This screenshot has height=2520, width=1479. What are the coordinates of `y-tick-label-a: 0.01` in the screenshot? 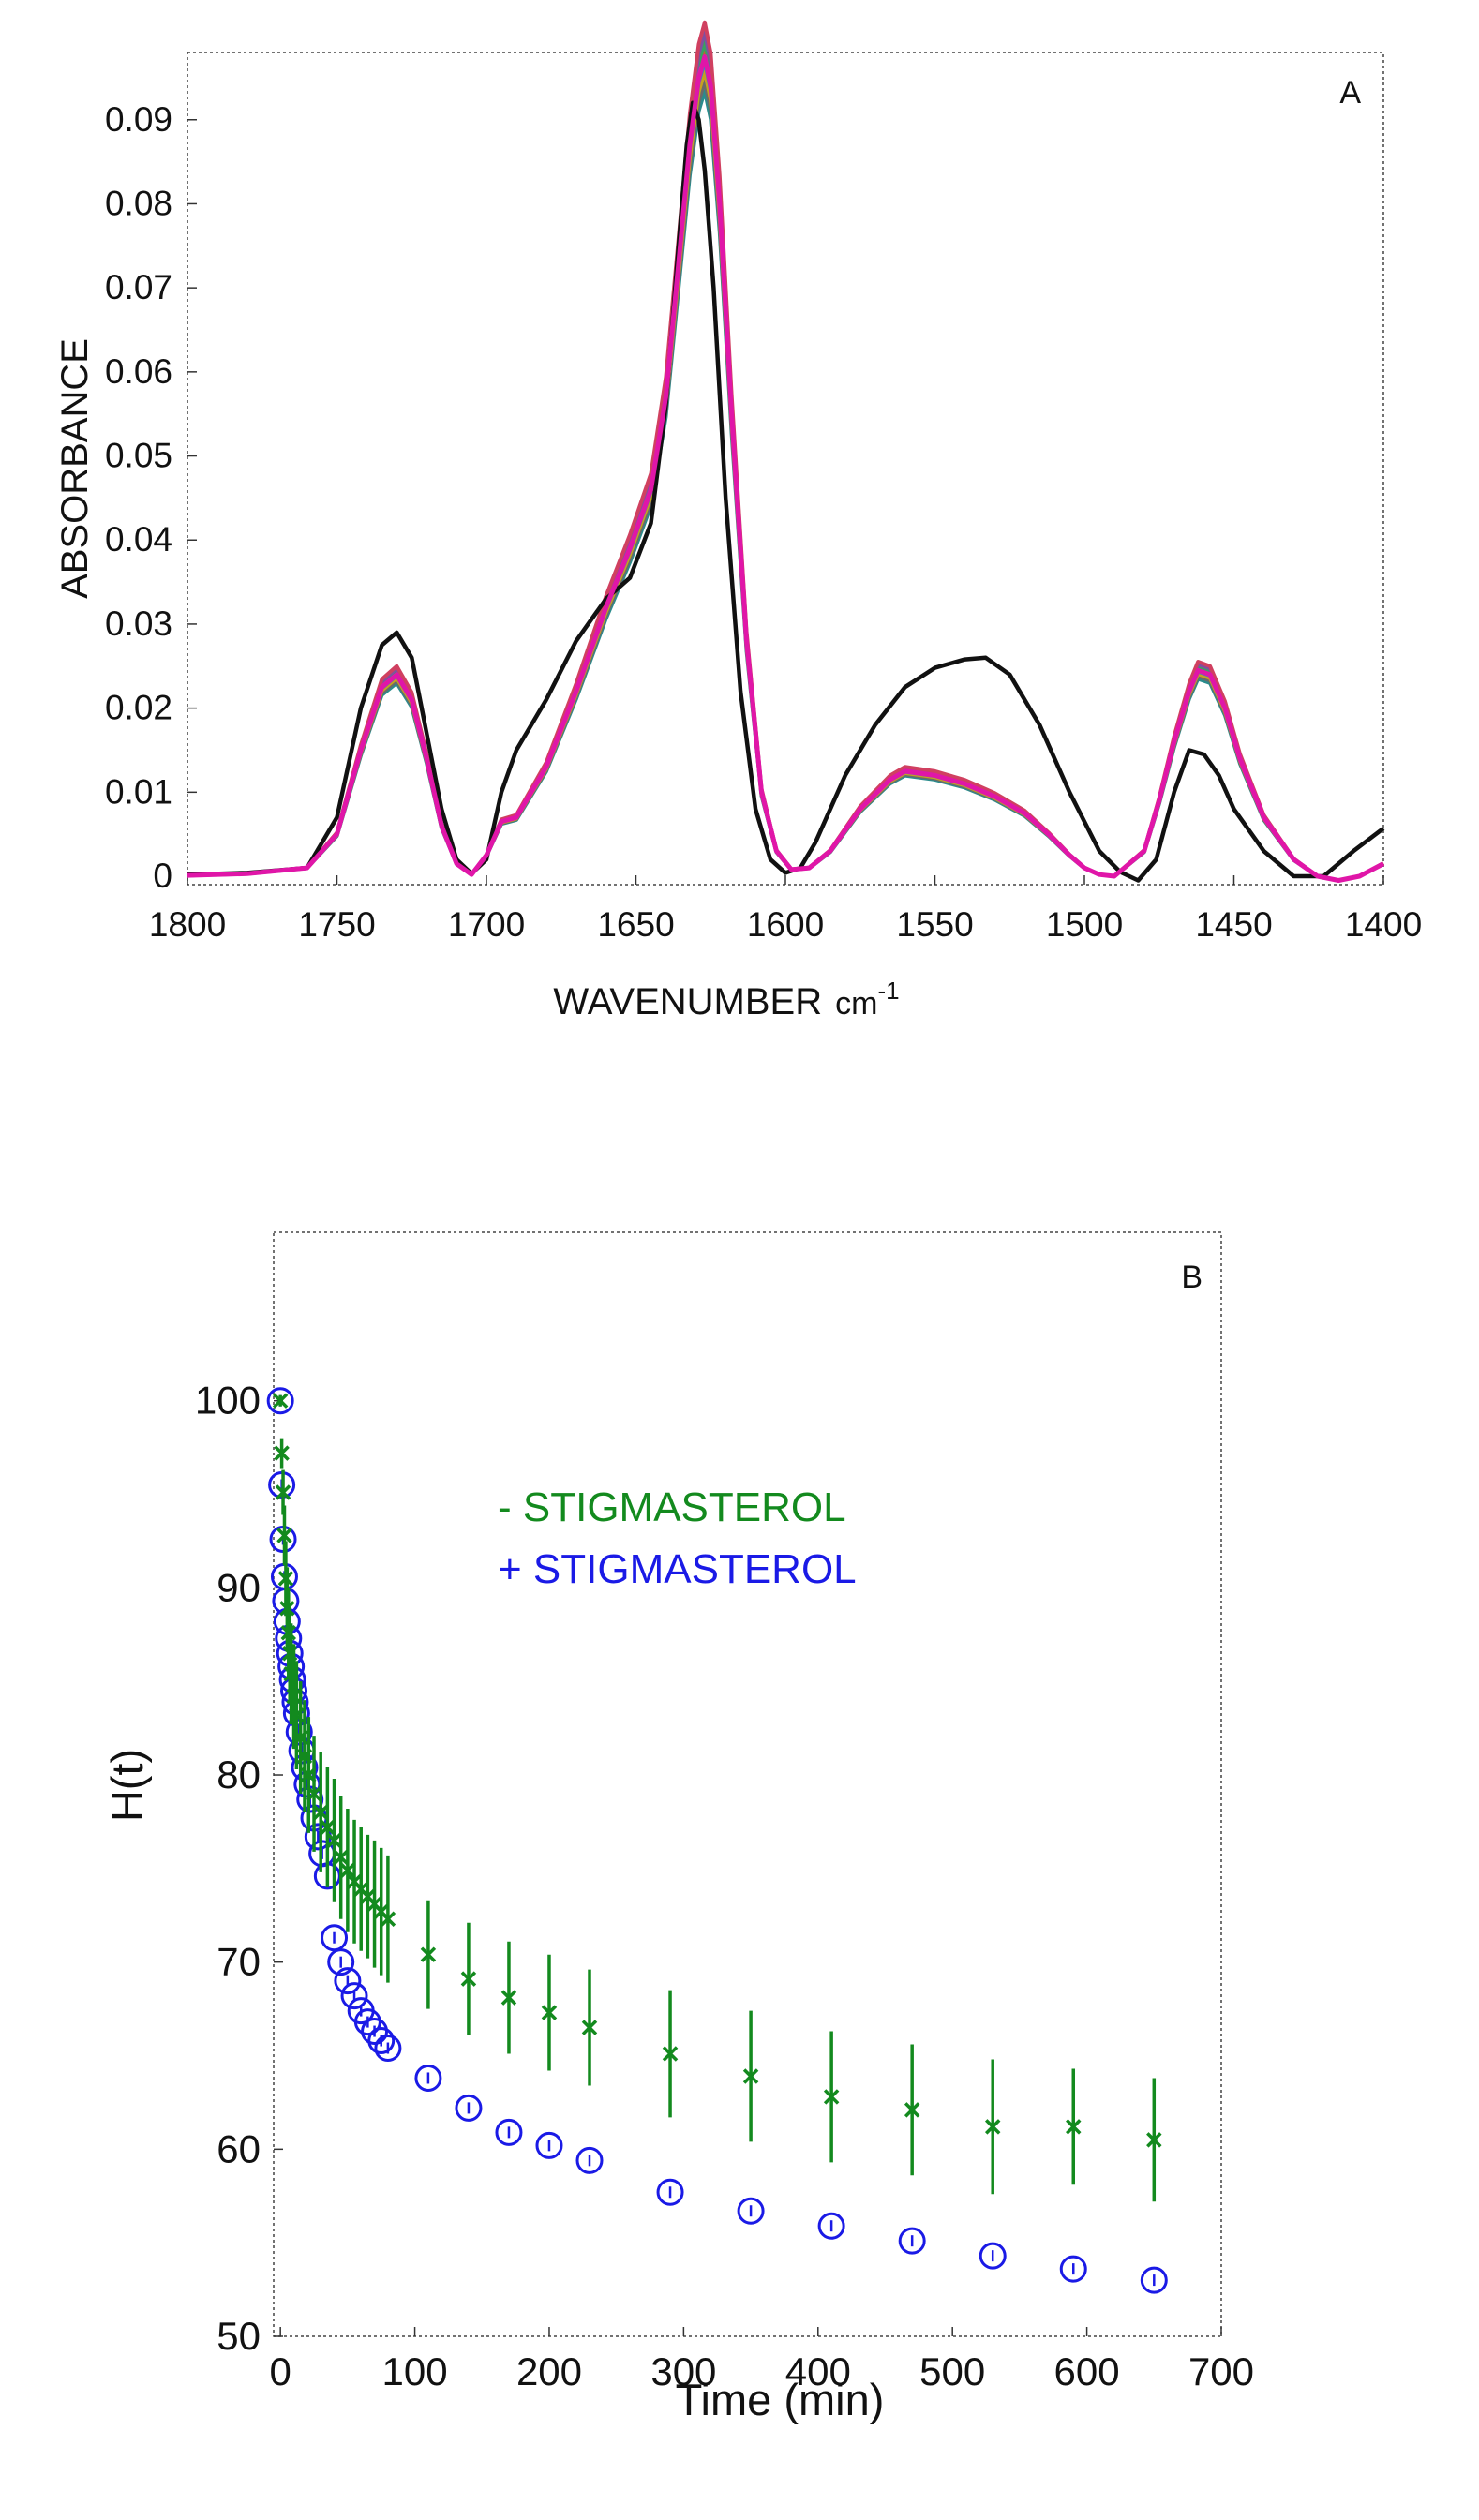 It's located at (138, 791).